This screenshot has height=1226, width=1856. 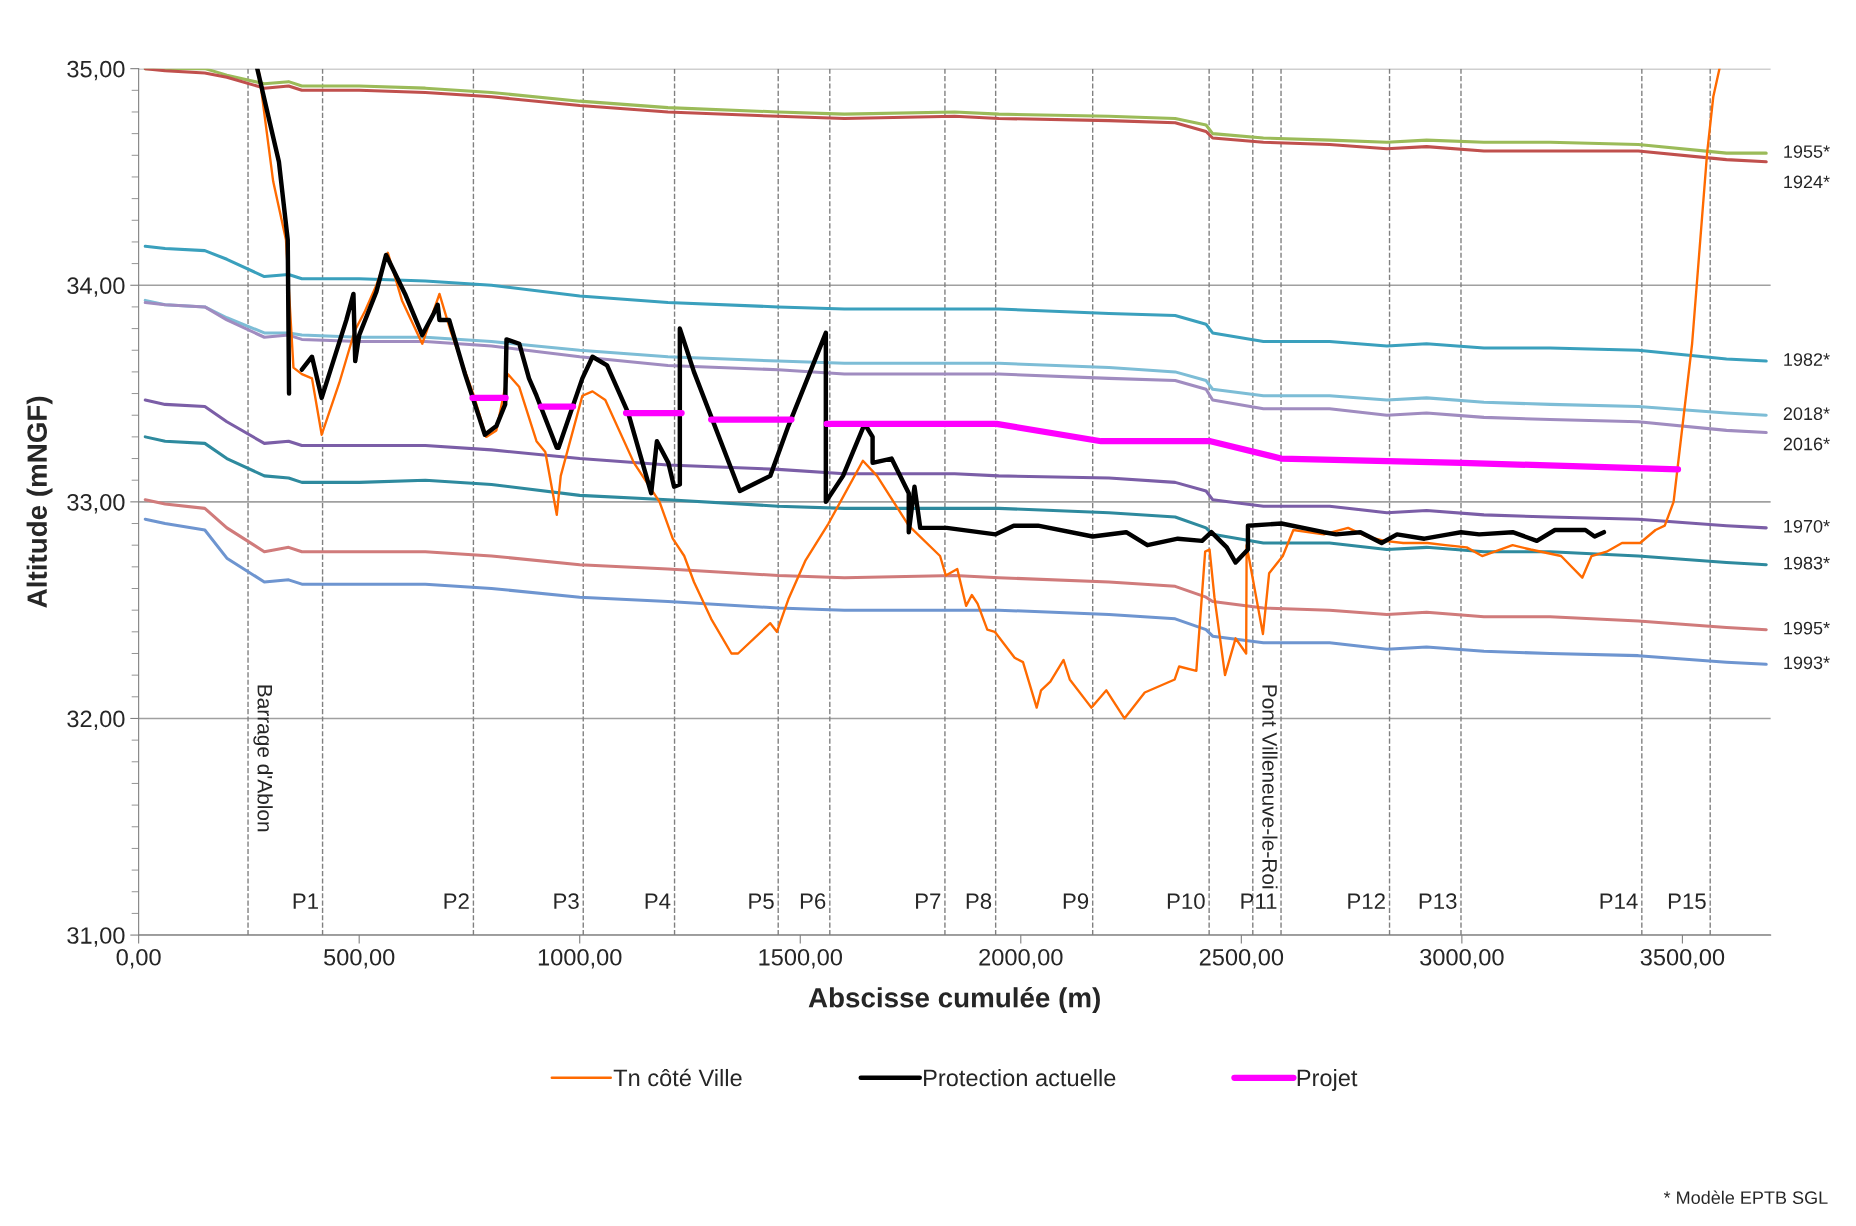 What do you see at coordinates (96, 70) in the screenshot?
I see `y-tick-label: 35,00` at bounding box center [96, 70].